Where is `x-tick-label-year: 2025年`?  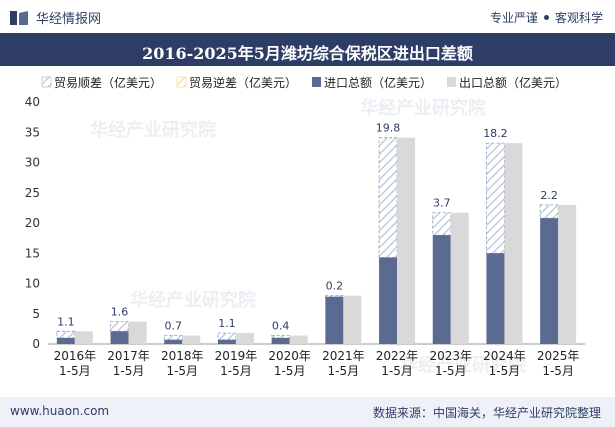 x-tick-label-year: 2025年 is located at coordinates (558, 356).